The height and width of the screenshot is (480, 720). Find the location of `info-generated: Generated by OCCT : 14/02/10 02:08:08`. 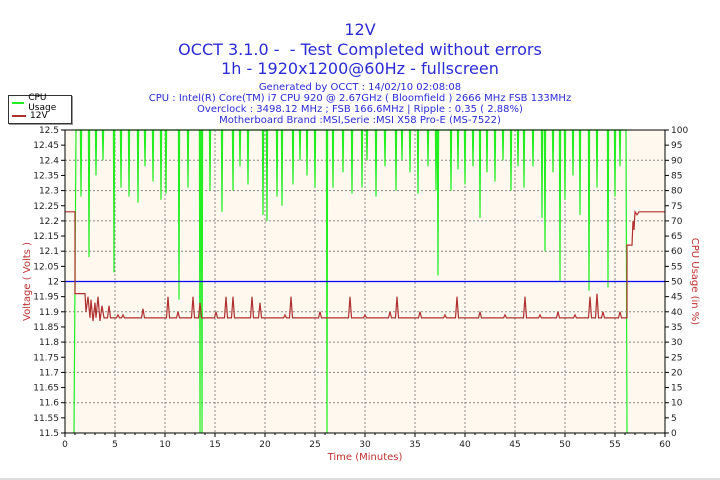

info-generated: Generated by OCCT : 14/02/10 02:08:08 is located at coordinates (360, 87).